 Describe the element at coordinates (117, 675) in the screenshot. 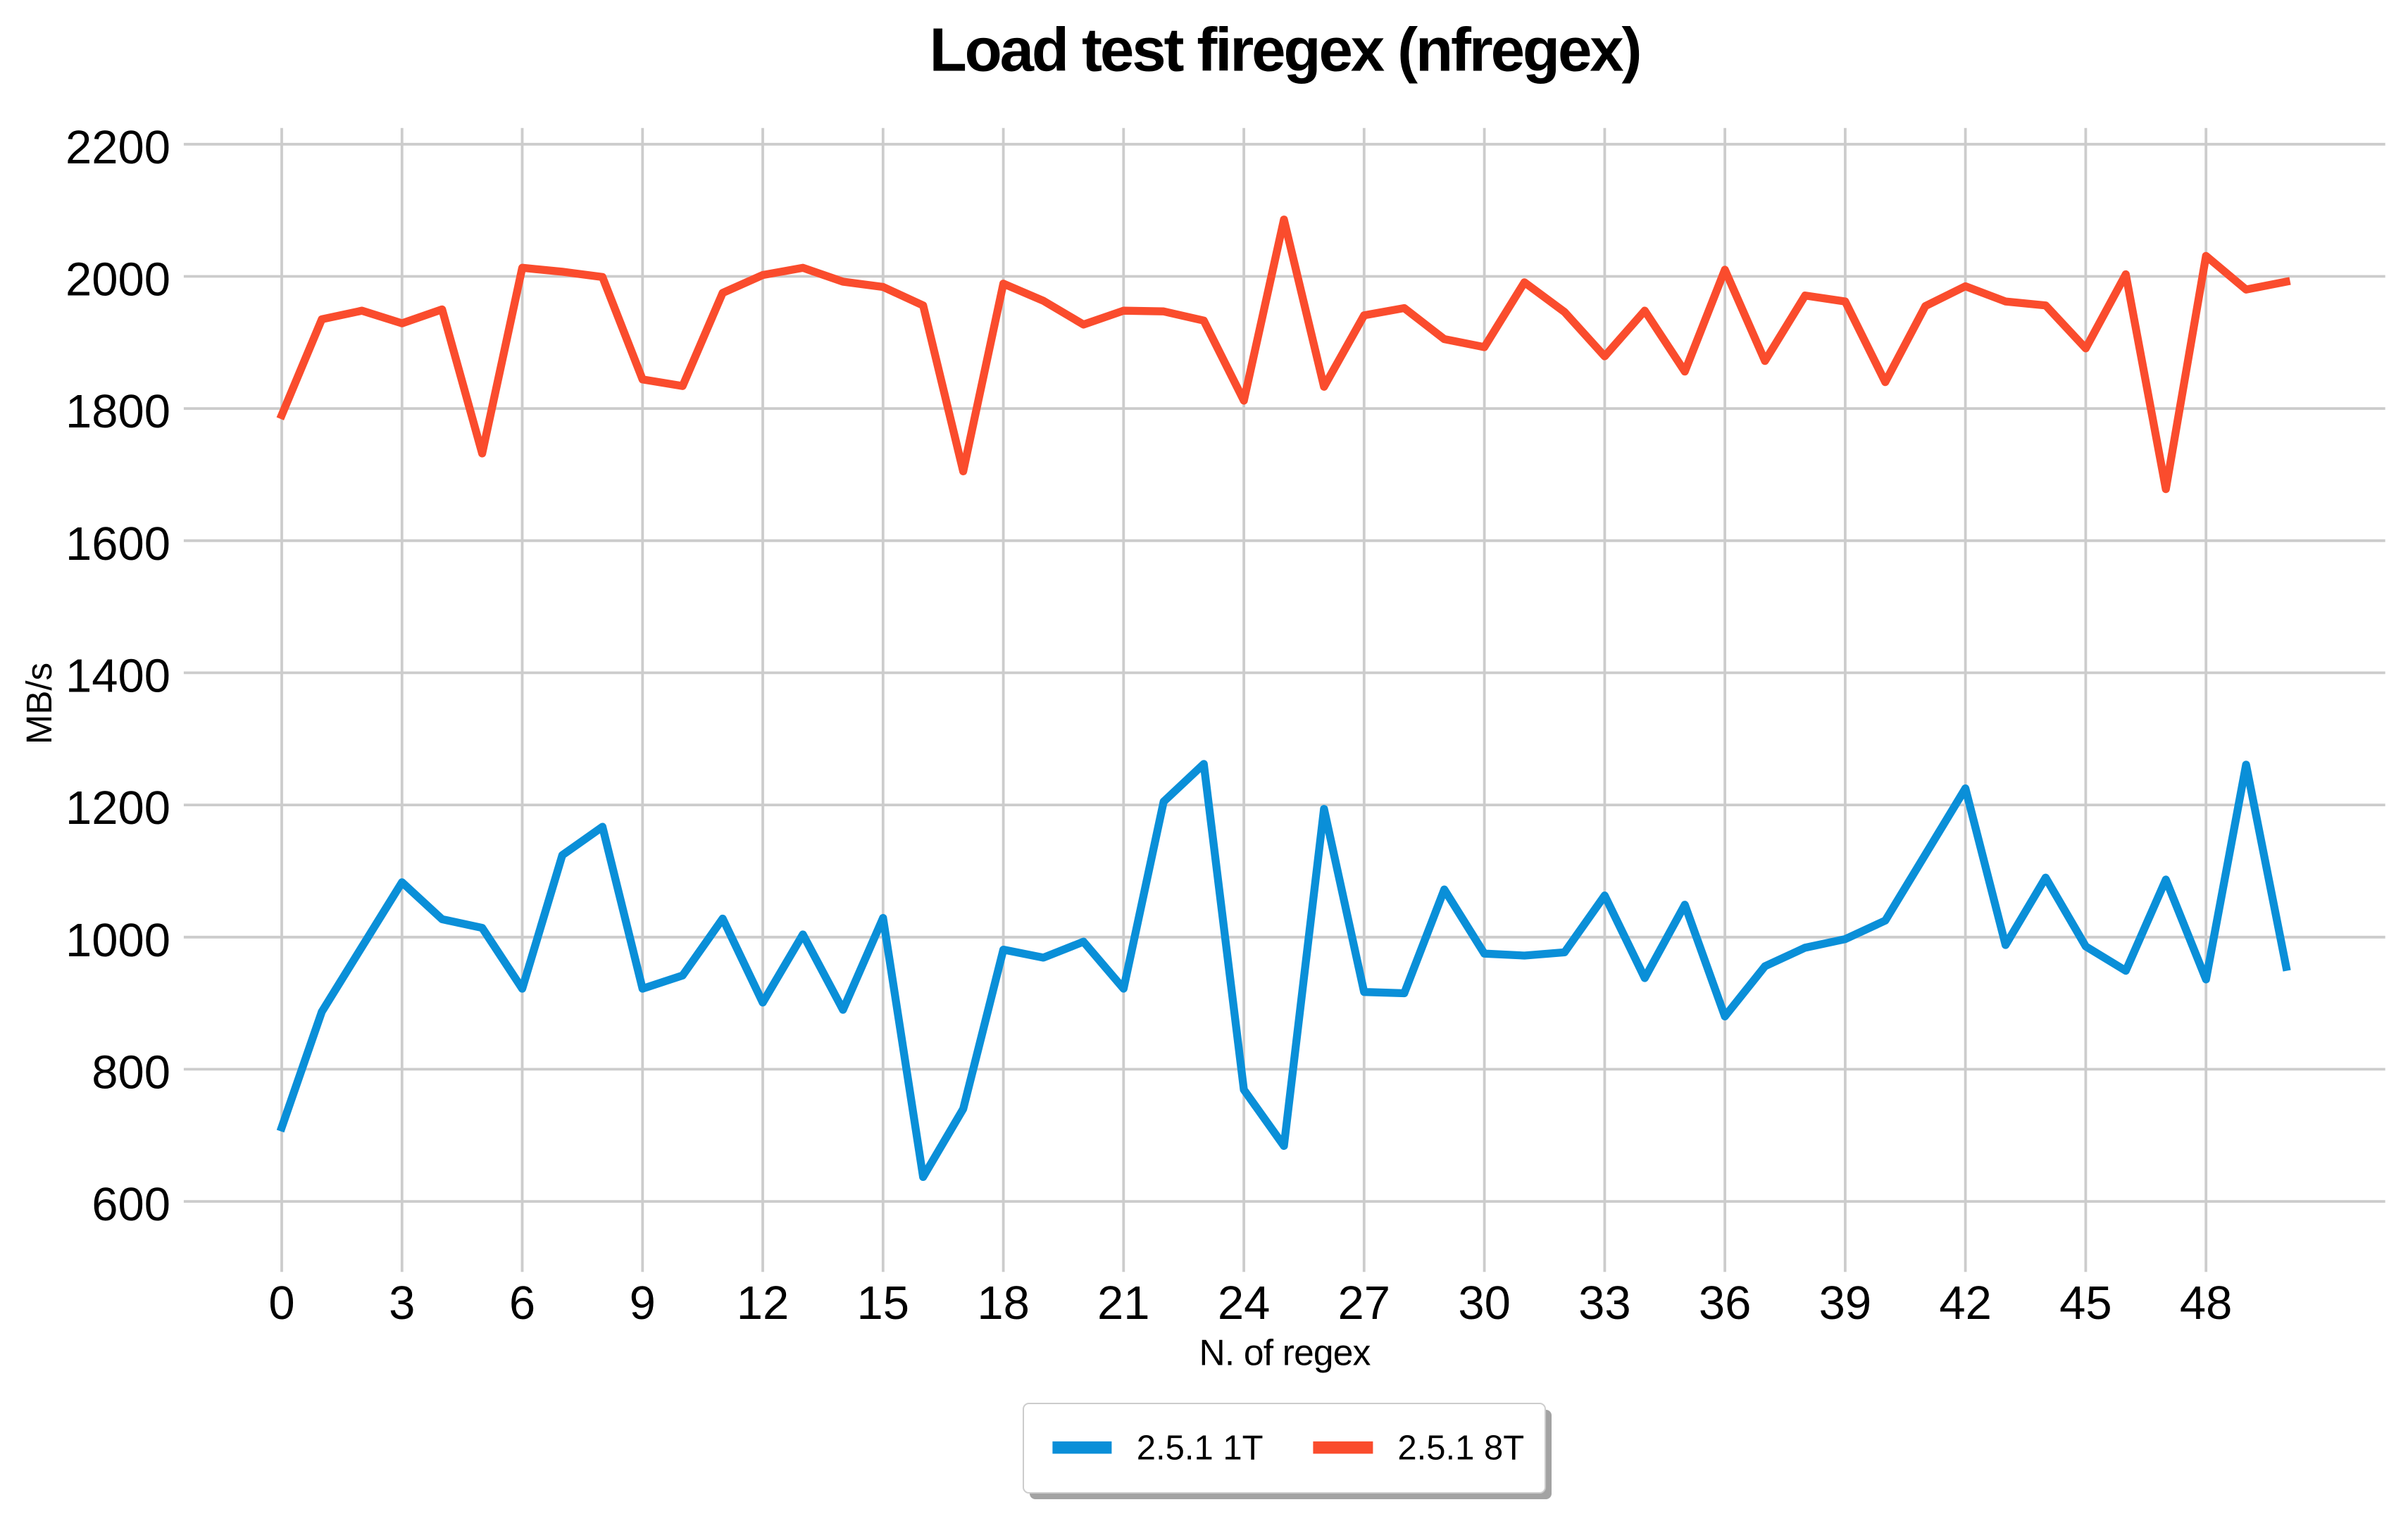

I see `svg-text: 1400` at that location.